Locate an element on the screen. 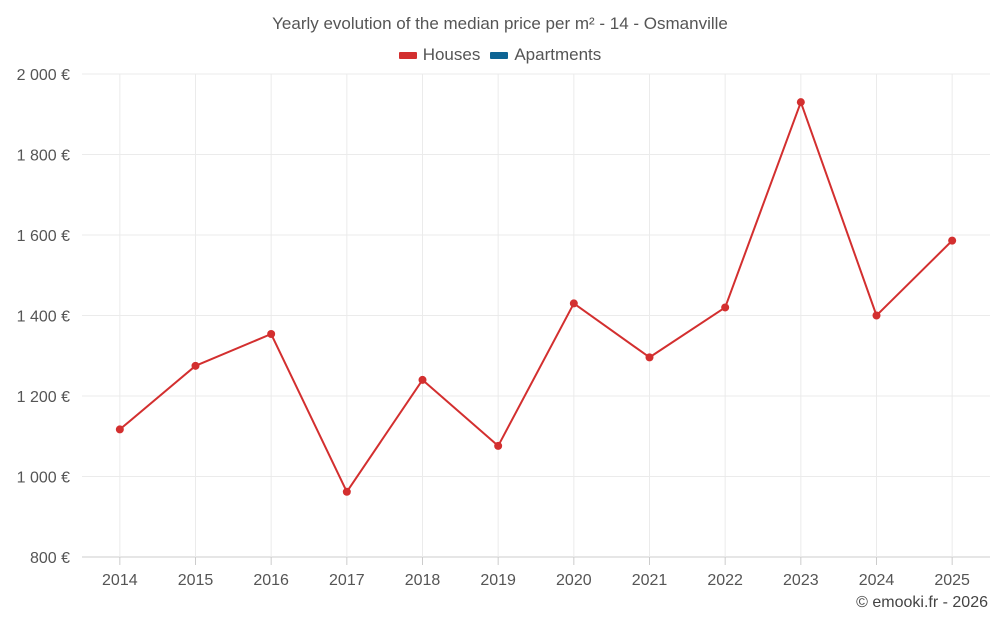 Image resolution: width=1000 pixels, height=625 pixels. x-tick-label: 2023 is located at coordinates (801, 580).